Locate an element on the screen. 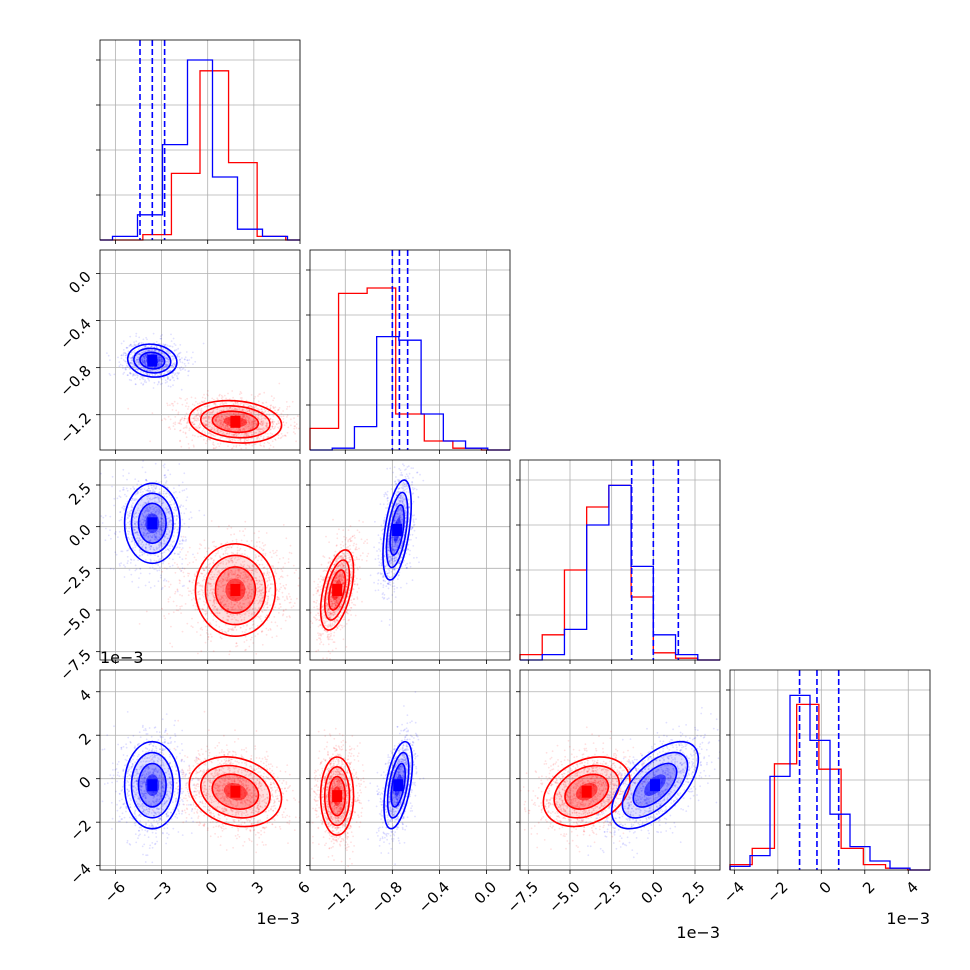  y-tick-label: −0.4 is located at coordinates (75, 334).